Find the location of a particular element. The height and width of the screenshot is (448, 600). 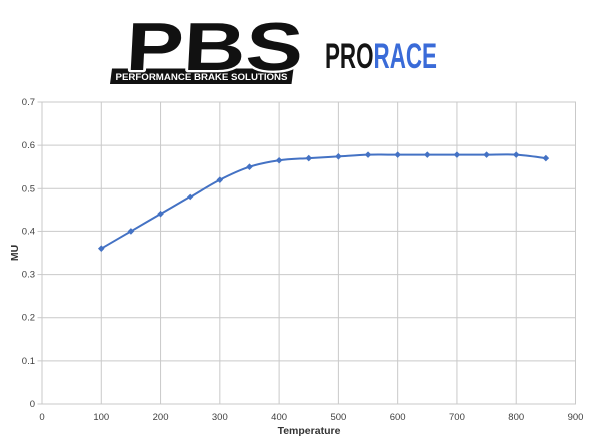

y-tick-label: 0.1 is located at coordinates (28, 361).